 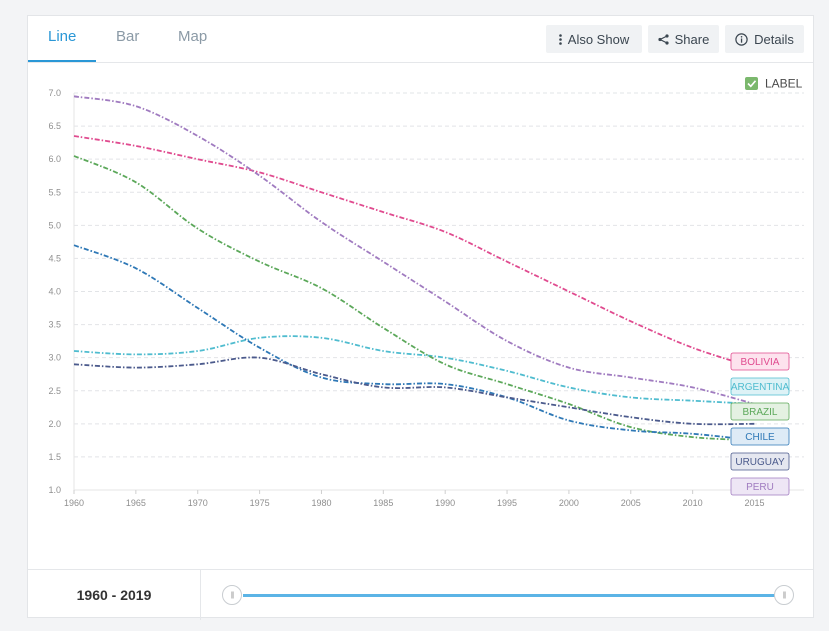 I want to click on x-tick-label: 1970, so click(x=198, y=503).